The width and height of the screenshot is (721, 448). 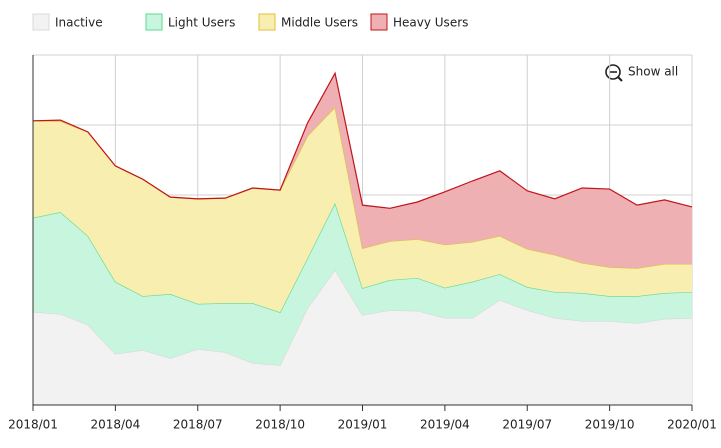 I want to click on legend-label: Light Users, so click(x=201, y=23).